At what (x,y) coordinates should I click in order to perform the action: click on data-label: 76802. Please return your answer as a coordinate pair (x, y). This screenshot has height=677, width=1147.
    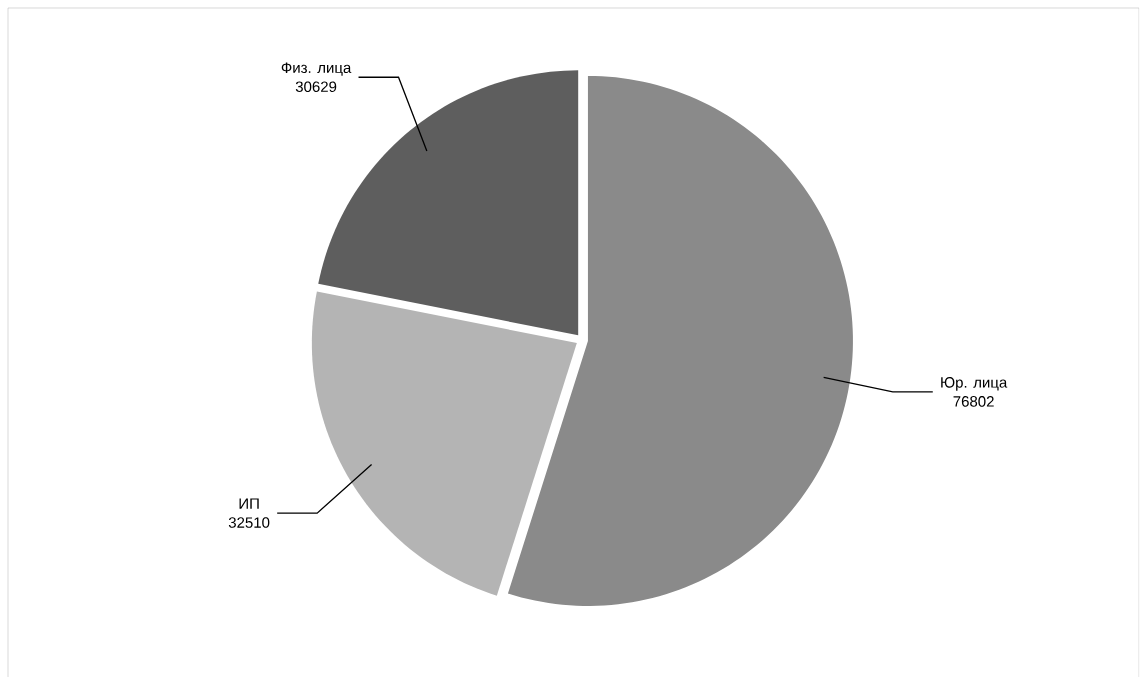
    Looking at the image, I should click on (973, 401).